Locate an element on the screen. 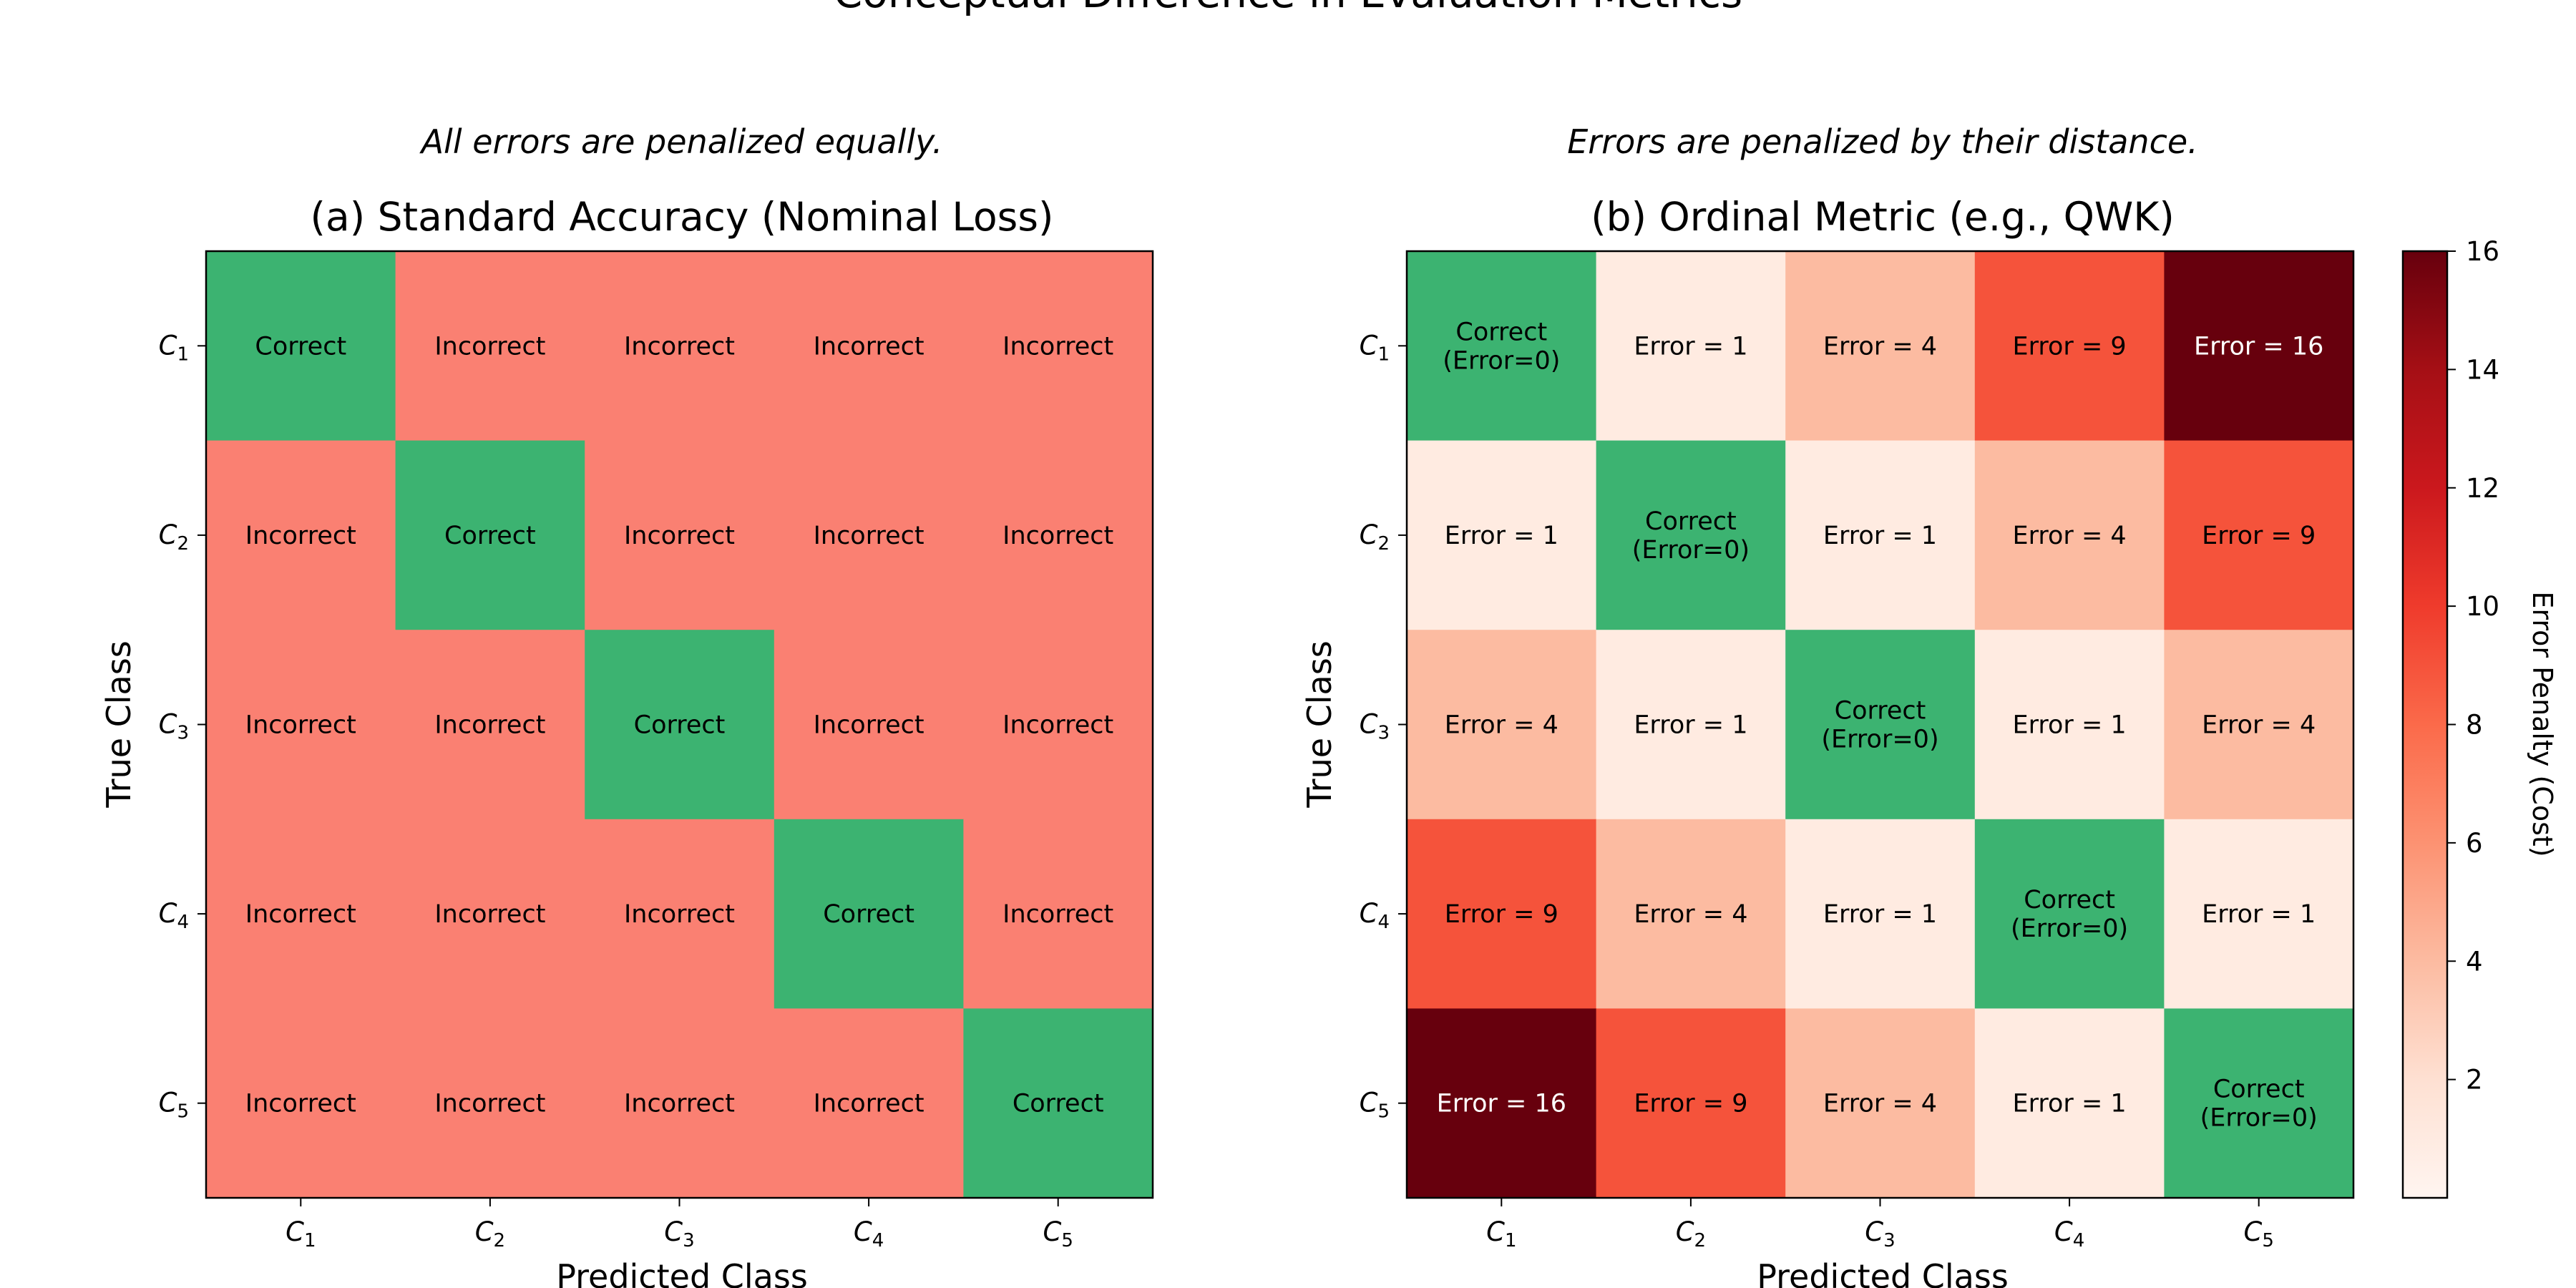 The image size is (2576, 1288). y-tick-label: C4 is located at coordinates (174, 915).